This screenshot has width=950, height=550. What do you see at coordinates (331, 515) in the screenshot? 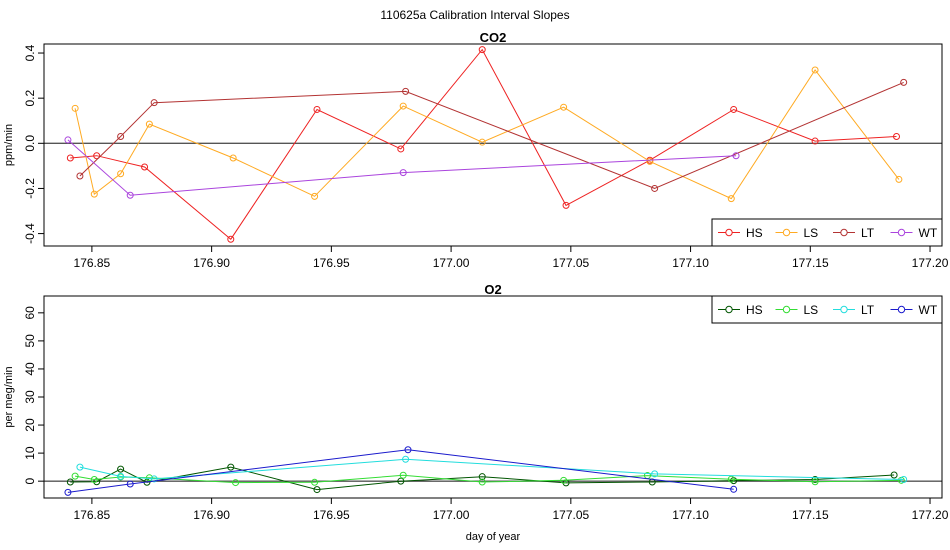
I see `o2-x-tick-label: 176.95` at bounding box center [331, 515].